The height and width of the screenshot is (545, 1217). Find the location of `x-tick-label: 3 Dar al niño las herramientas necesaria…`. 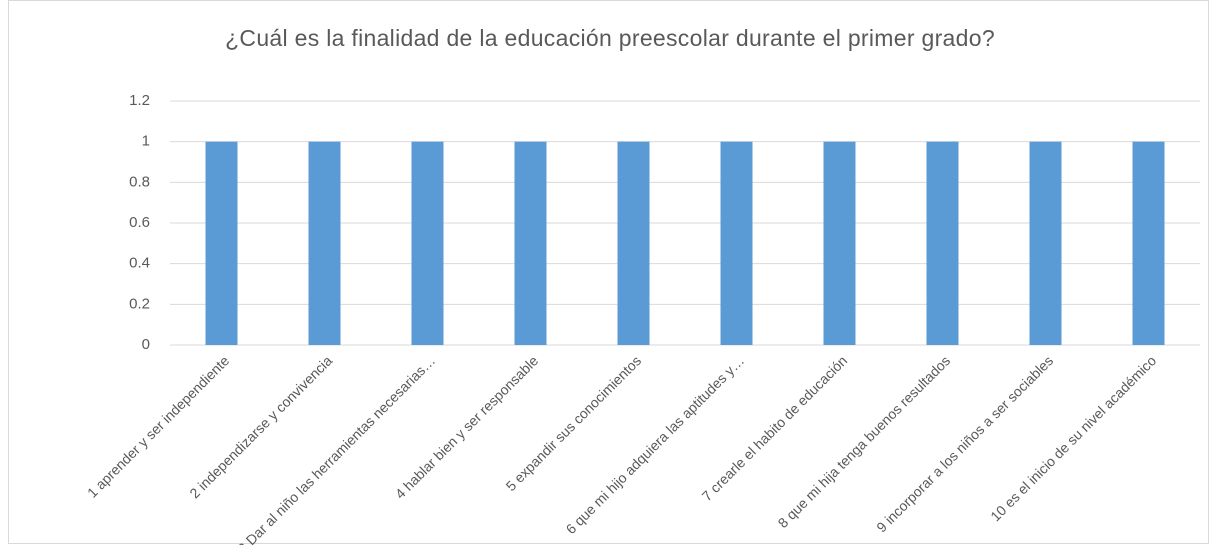

x-tick-label: 3 Dar al niño las herramientas necesaria… is located at coordinates (336, 448).